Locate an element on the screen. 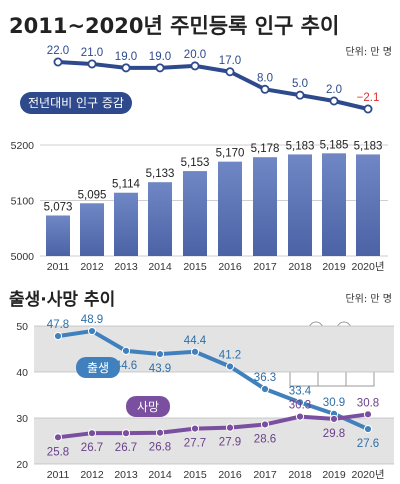  line-x-tick-label: 2014 is located at coordinates (160, 475).